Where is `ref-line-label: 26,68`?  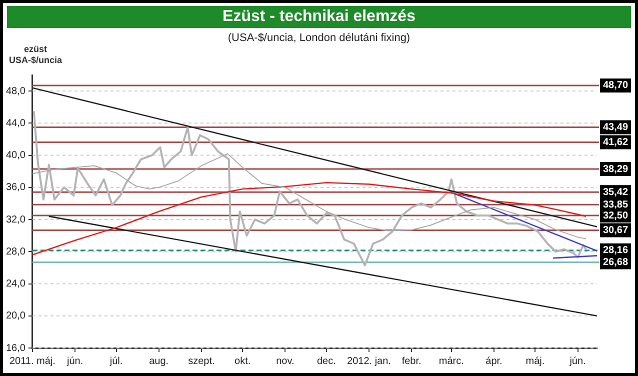 ref-line-label: 26,68 is located at coordinates (615, 262).